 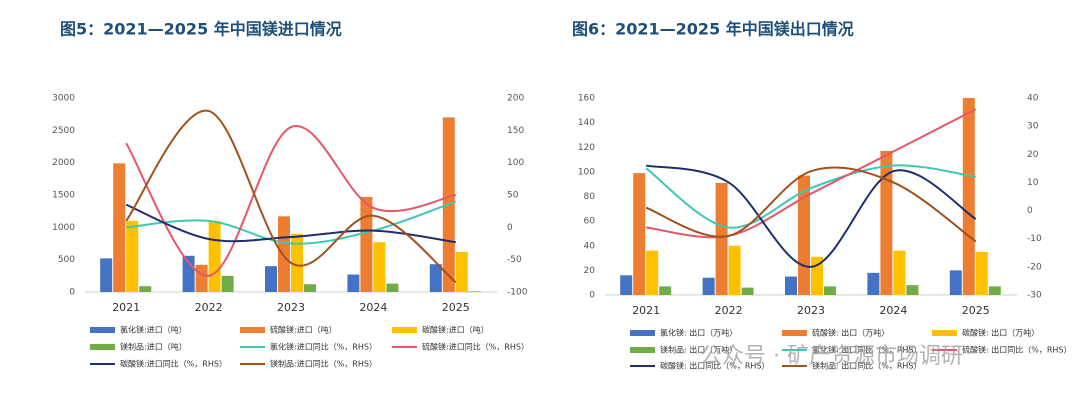 I want to click on y-tick-label: 3000, so click(x=63, y=99).